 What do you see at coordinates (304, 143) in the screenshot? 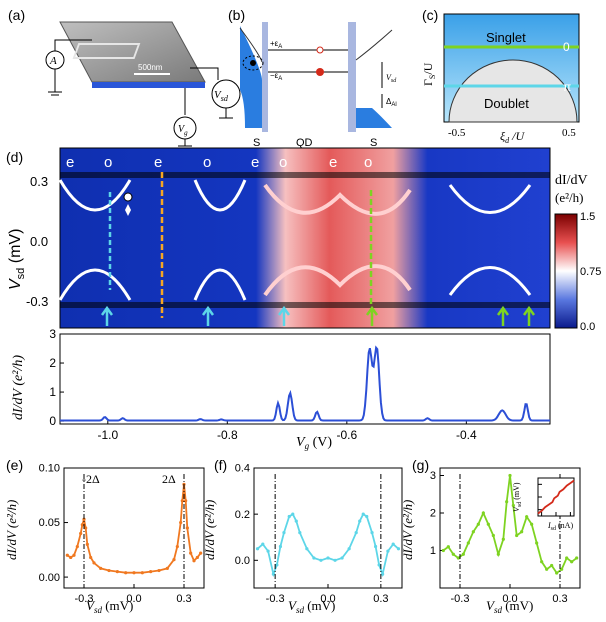
I see `qd-label: QD` at bounding box center [304, 143].